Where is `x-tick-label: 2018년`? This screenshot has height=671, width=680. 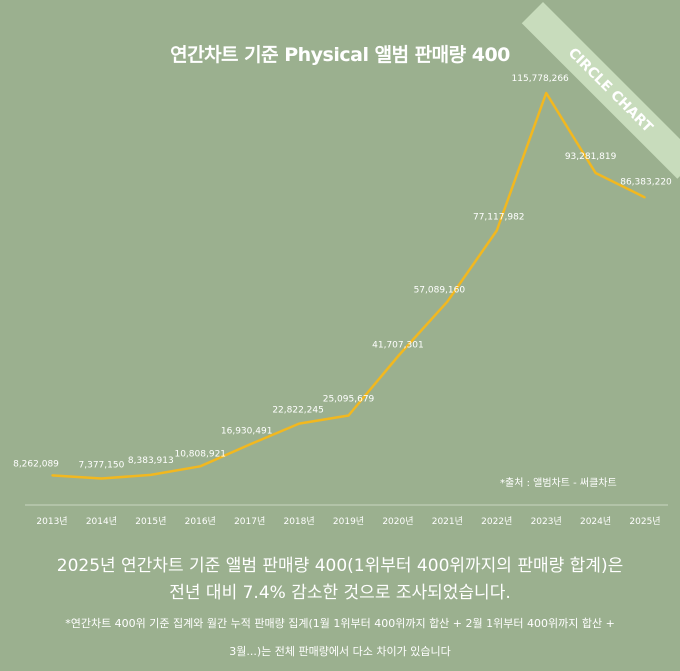 x-tick-label: 2018년 is located at coordinates (298, 521).